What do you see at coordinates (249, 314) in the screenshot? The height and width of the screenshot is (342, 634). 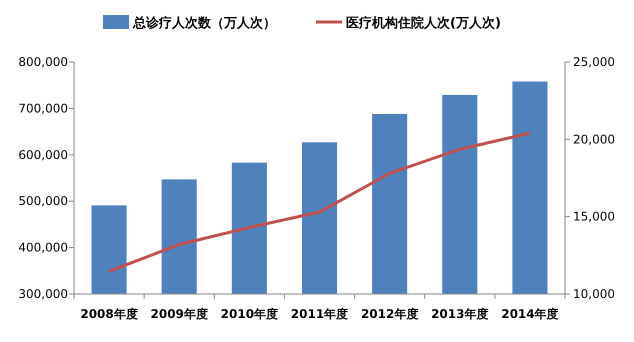 I see `x-tick-label: 2010年度` at bounding box center [249, 314].